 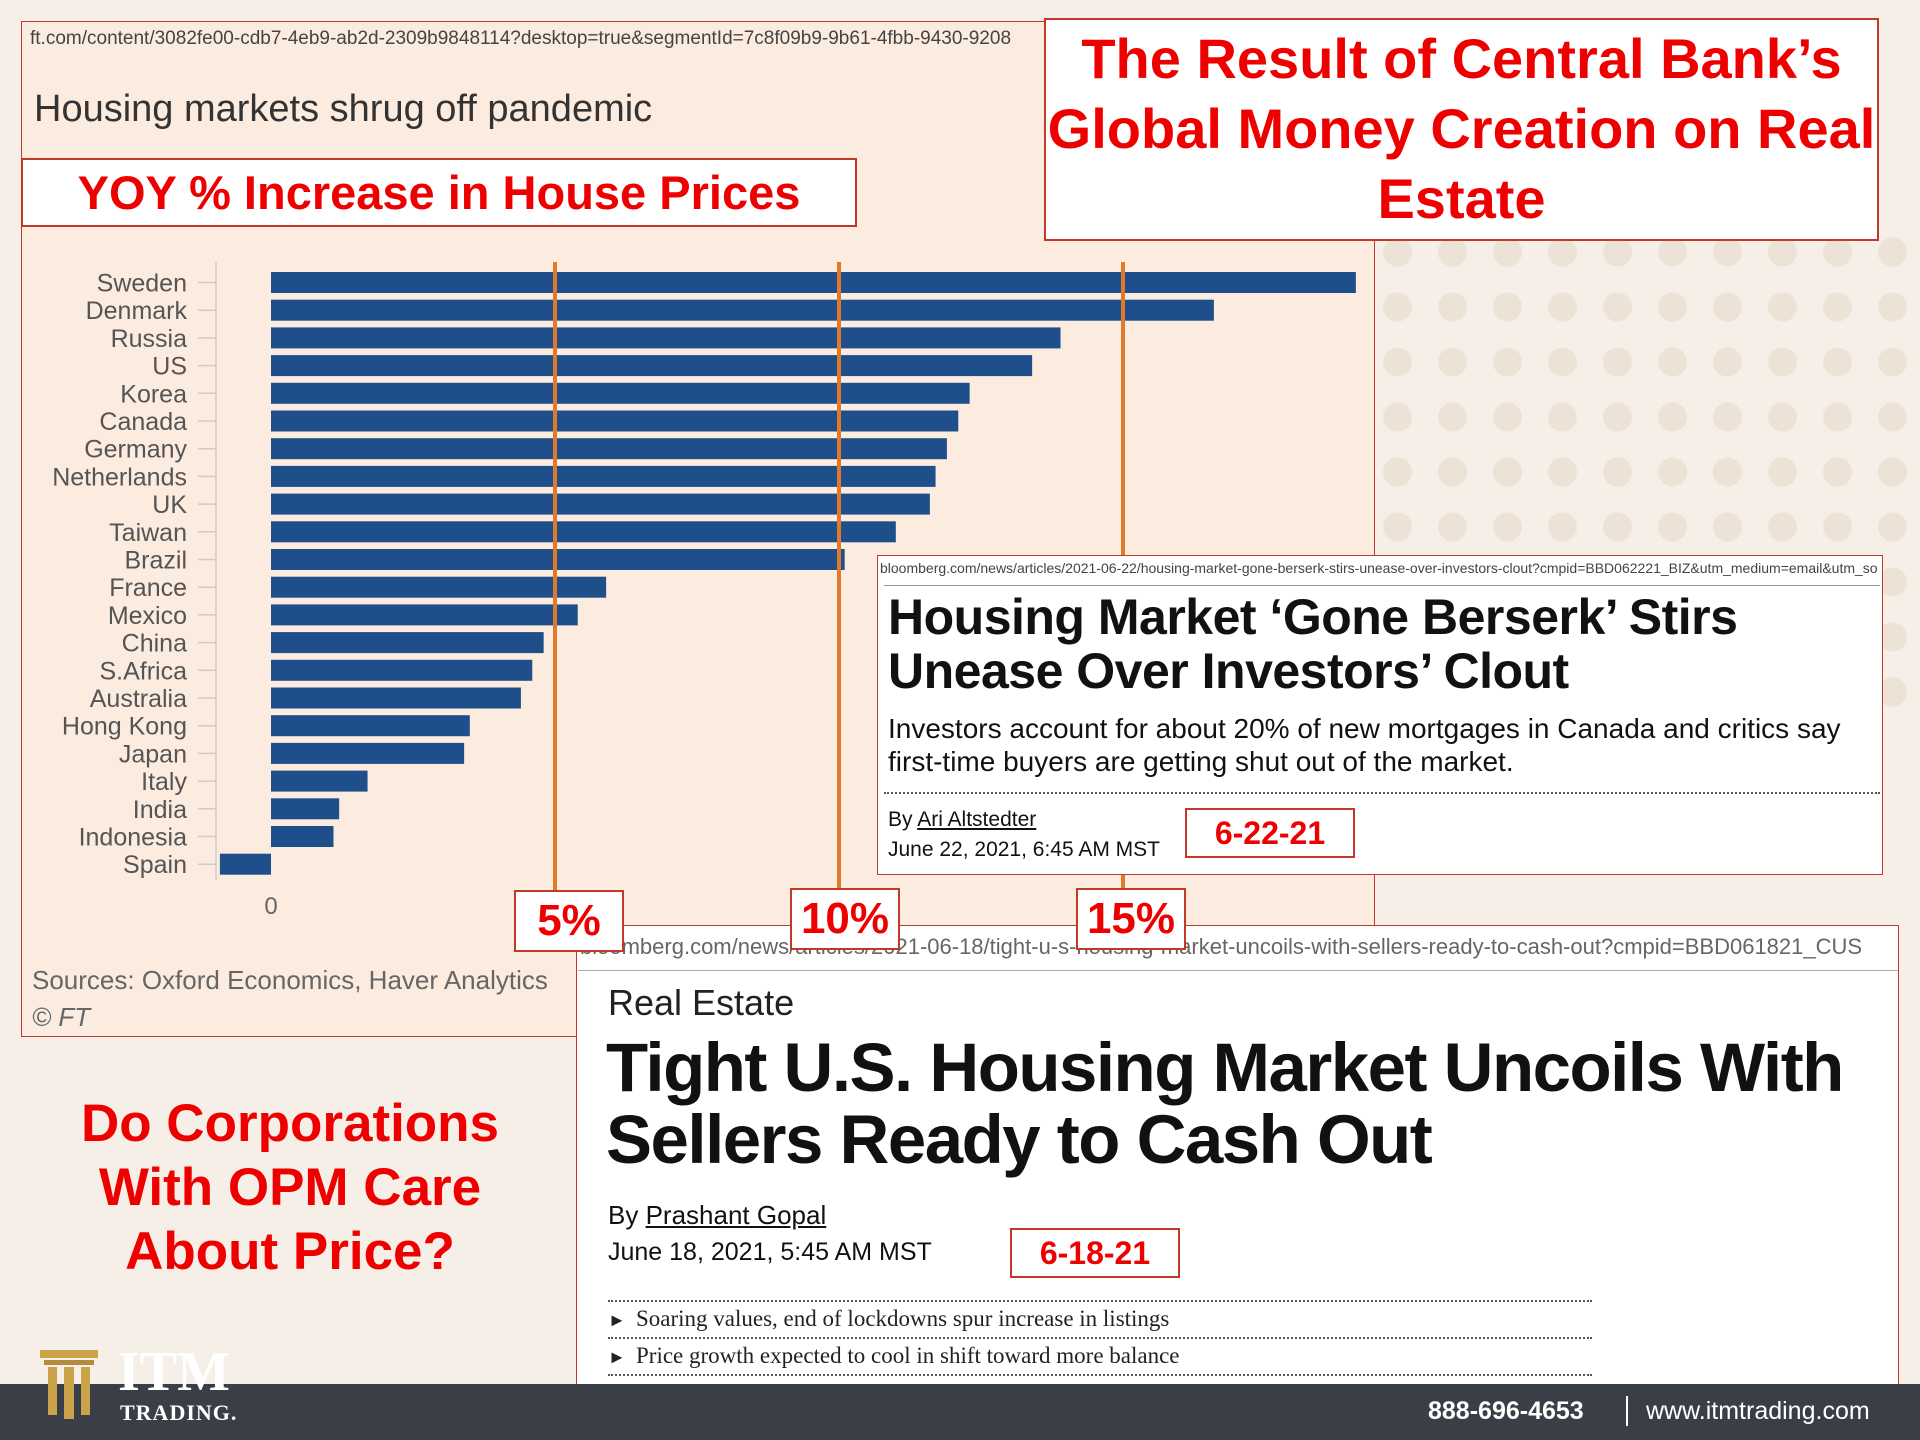 What do you see at coordinates (701, 1002) in the screenshot?
I see `article-2-section: Real Estate` at bounding box center [701, 1002].